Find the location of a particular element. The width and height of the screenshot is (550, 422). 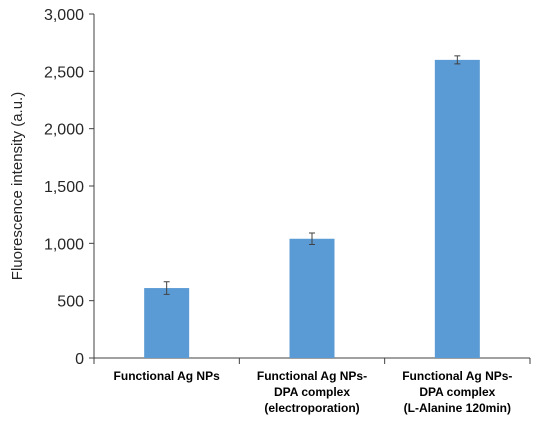

y-axis-title-group: Fluorescence intensity (a.u.) is located at coordinates (17, 186).